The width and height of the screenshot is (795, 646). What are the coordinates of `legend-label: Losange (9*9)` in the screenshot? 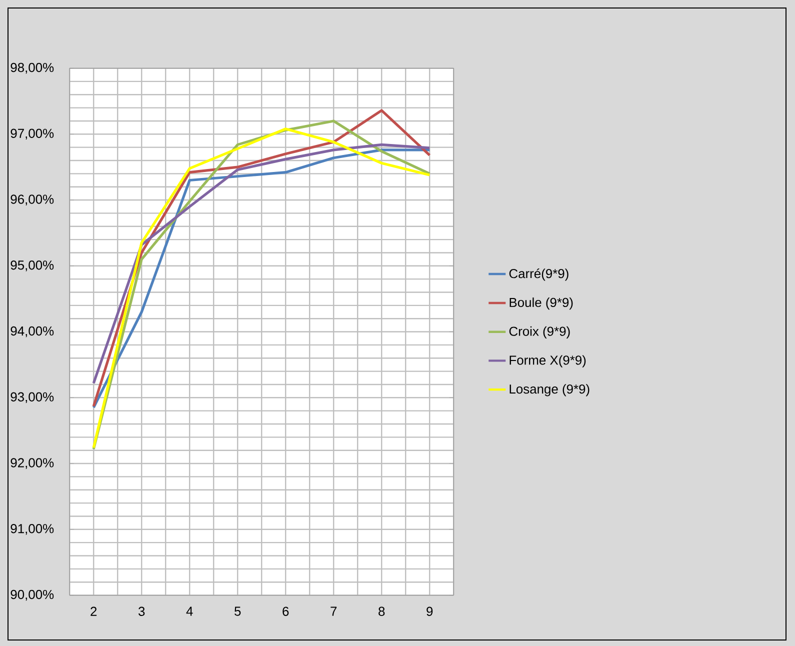 It's located at (550, 390).